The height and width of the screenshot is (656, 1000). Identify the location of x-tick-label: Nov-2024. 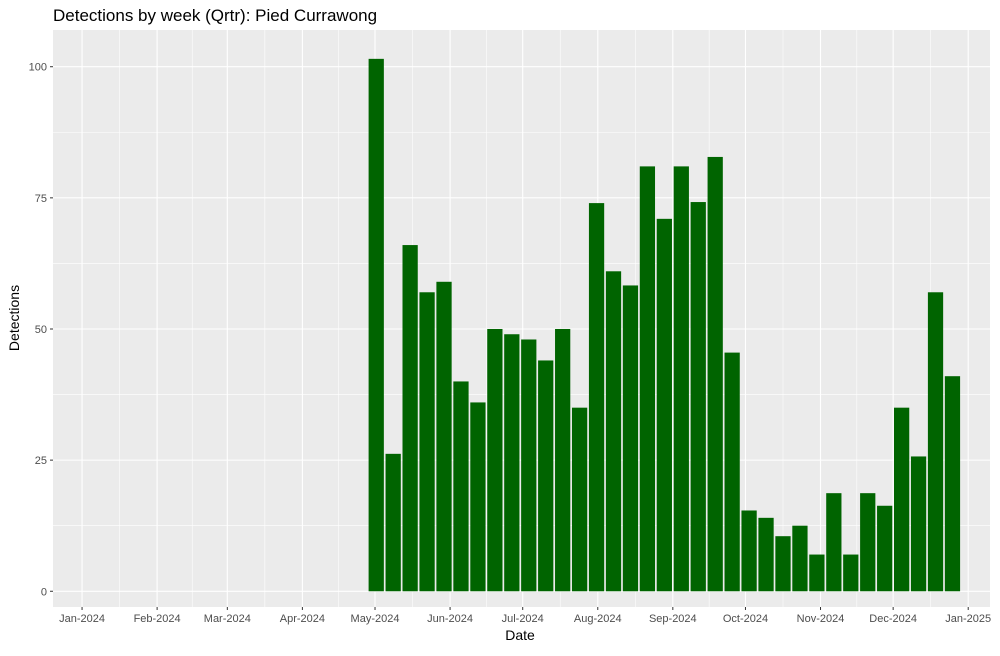
(821, 619).